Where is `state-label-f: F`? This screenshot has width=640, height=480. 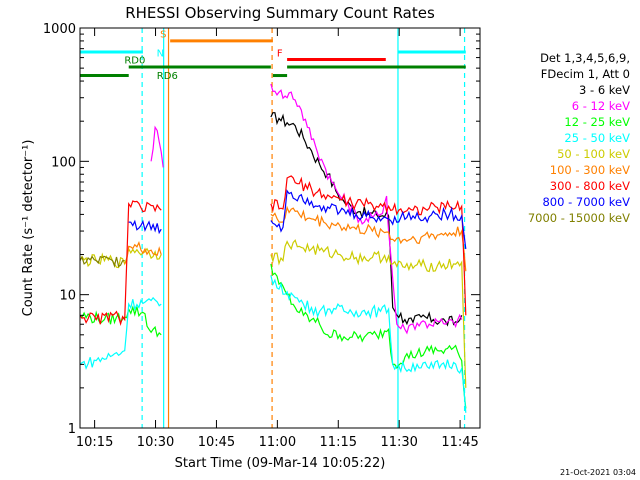
state-label-f: F is located at coordinates (280, 54).